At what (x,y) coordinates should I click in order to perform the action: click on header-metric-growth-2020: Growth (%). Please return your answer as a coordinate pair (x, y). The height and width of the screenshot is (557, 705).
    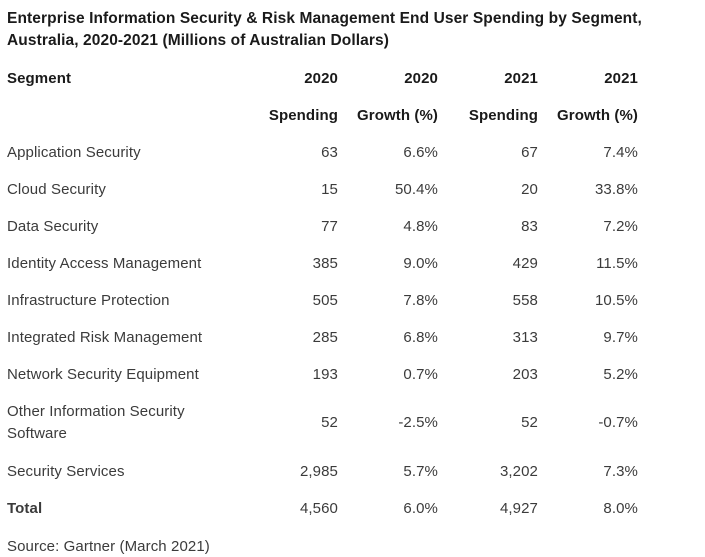
    Looking at the image, I should click on (397, 115).